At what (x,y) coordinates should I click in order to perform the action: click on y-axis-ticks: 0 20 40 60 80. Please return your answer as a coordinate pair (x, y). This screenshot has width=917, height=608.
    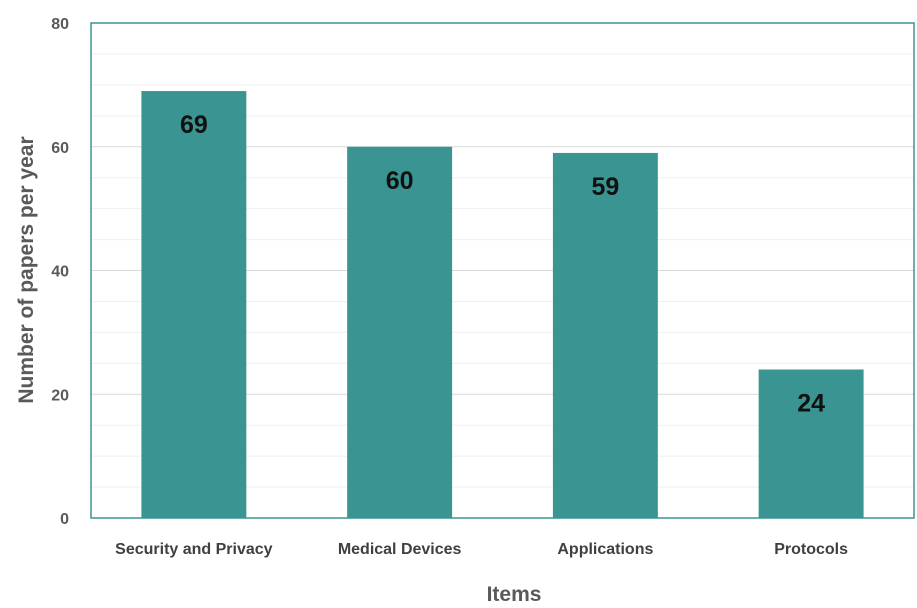
    Looking at the image, I should click on (60, 272).